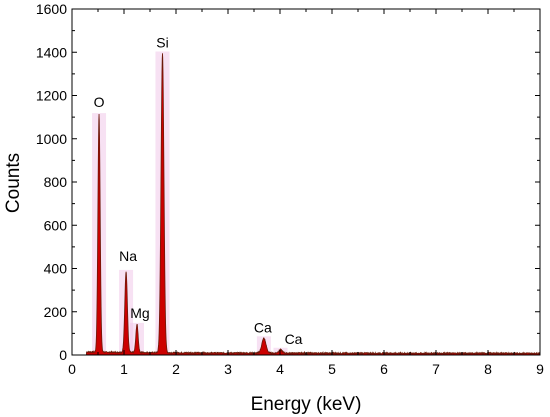  What do you see at coordinates (436, 369) in the screenshot?
I see `x-tick-label-7: 7` at bounding box center [436, 369].